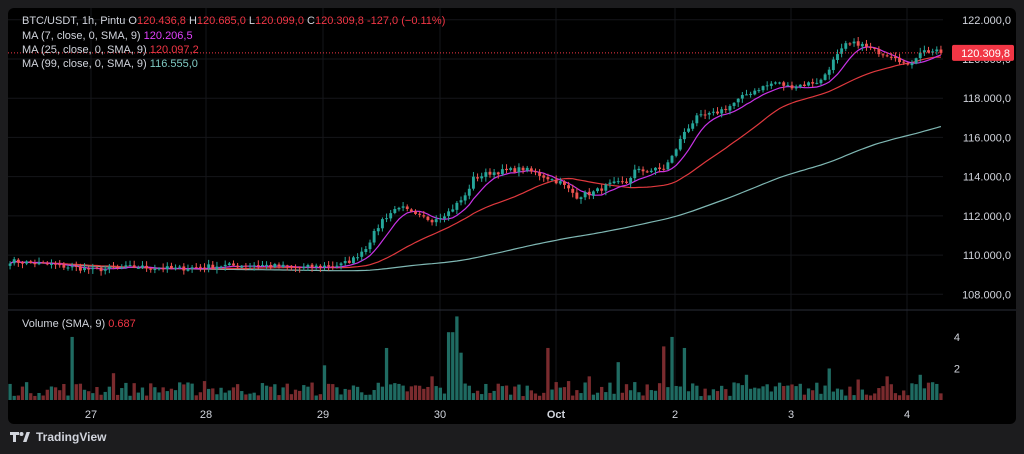  I want to click on brand-name: TradingView, so click(71, 437).